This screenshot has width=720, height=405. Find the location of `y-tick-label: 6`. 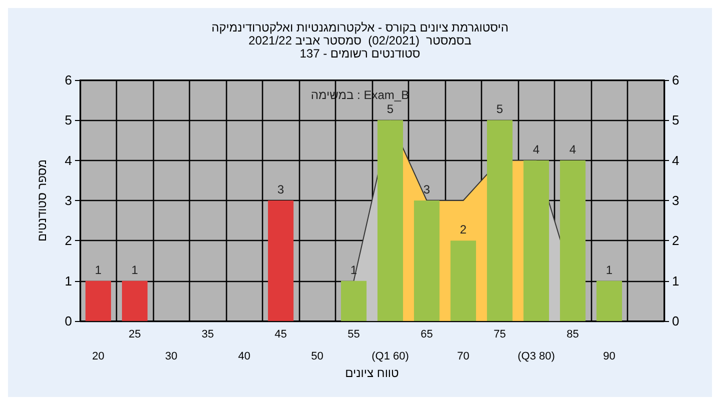

y-tick-label: 6 is located at coordinates (68, 80).